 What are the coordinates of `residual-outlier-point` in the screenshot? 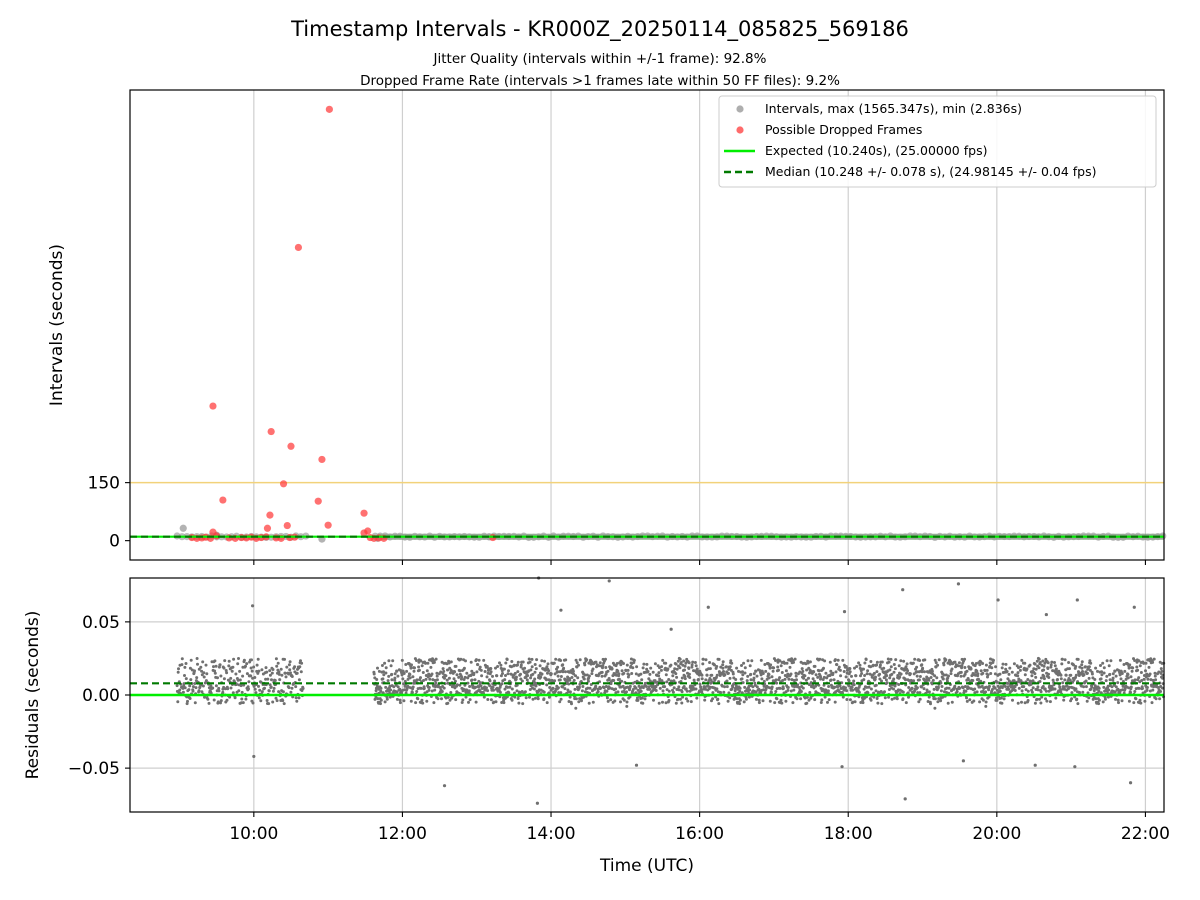 It's located at (444, 786).